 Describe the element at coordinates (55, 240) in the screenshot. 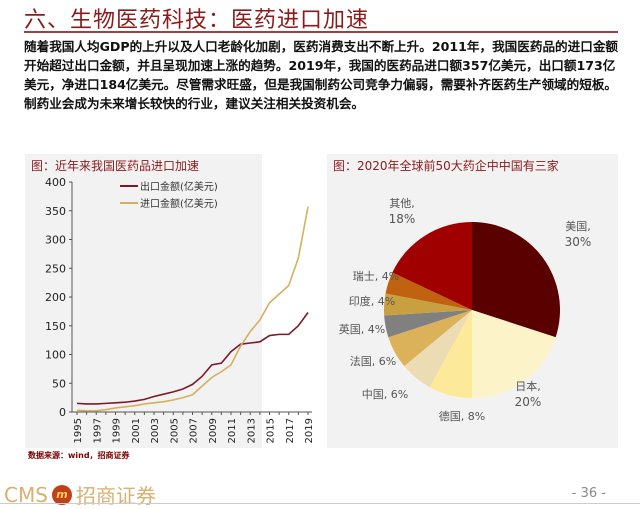

I see `y-tick-label: 300` at that location.